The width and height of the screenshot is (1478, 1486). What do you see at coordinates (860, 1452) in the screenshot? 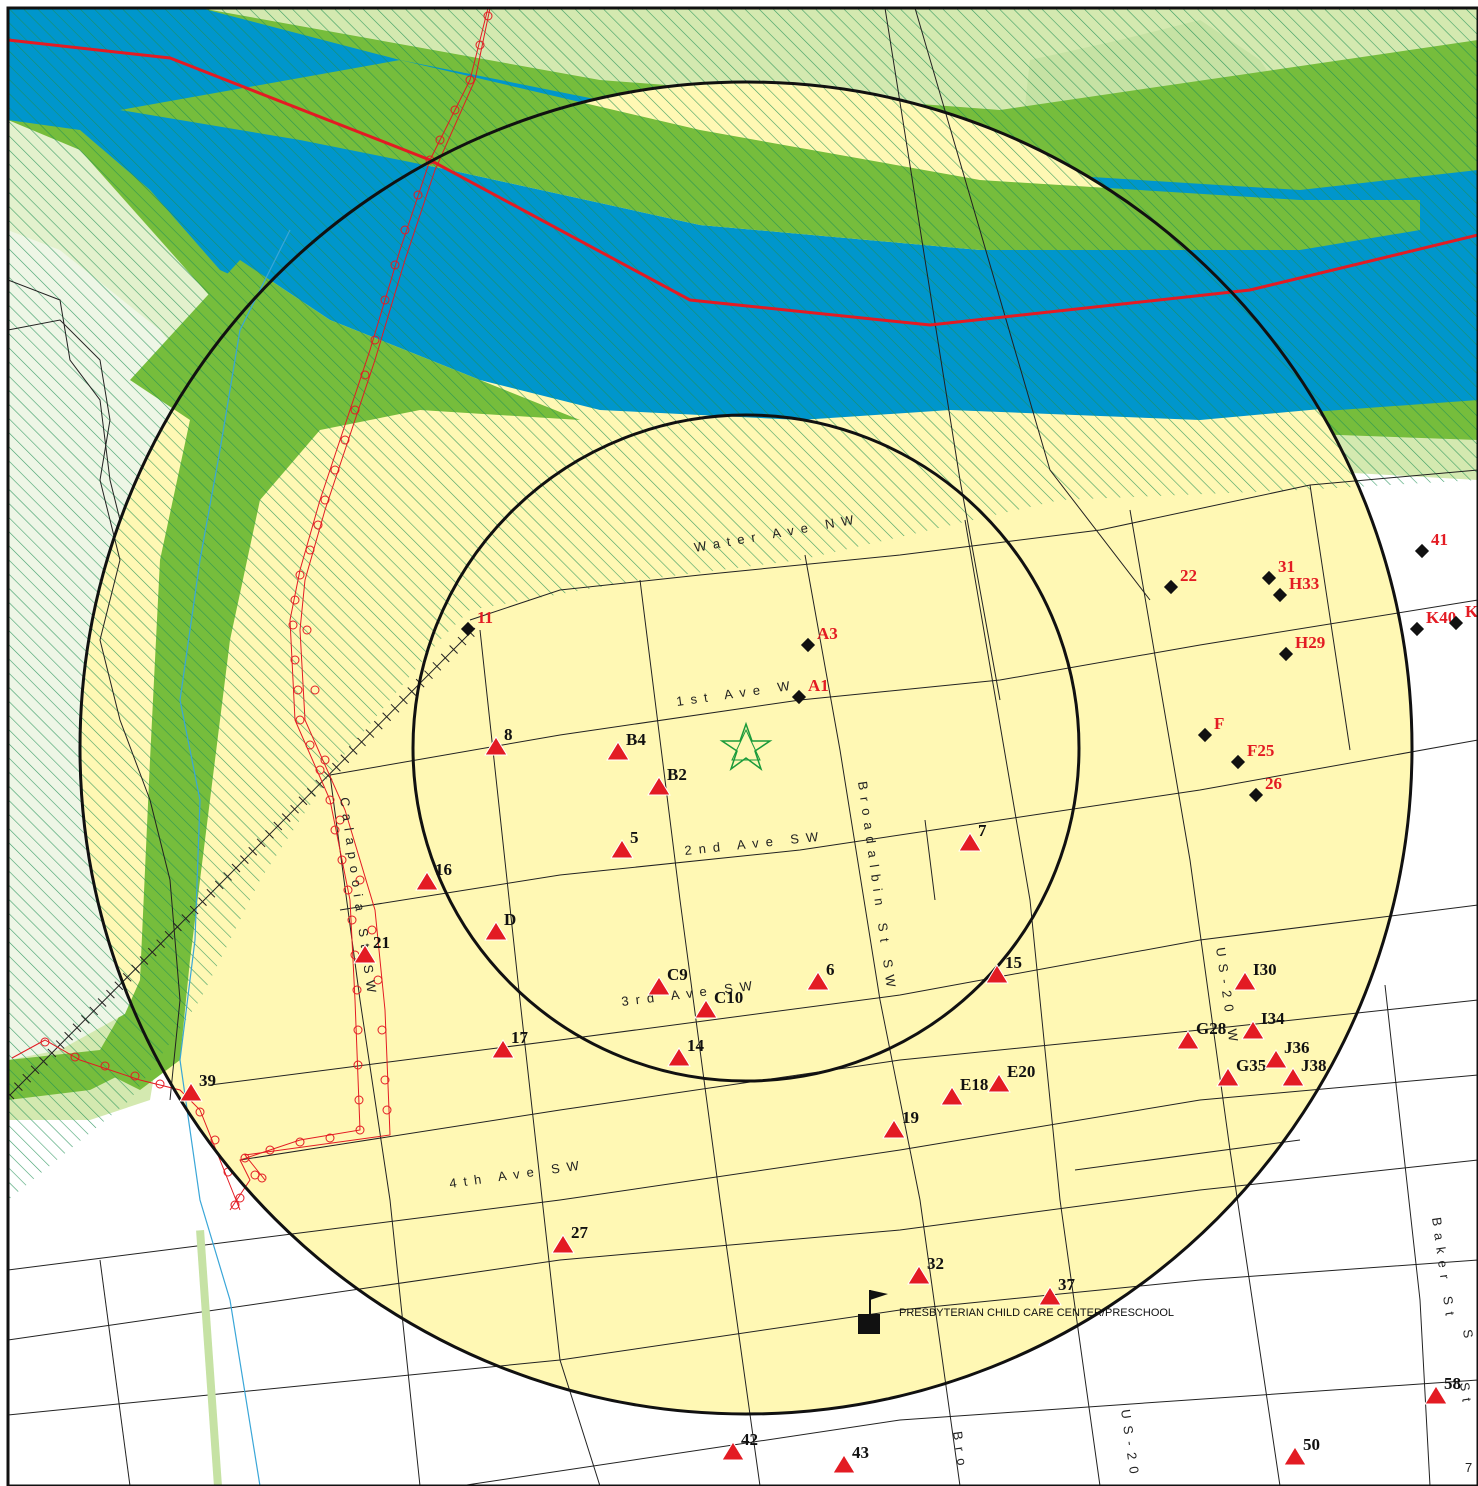
I see `triangle-marker-label: 43` at bounding box center [860, 1452].